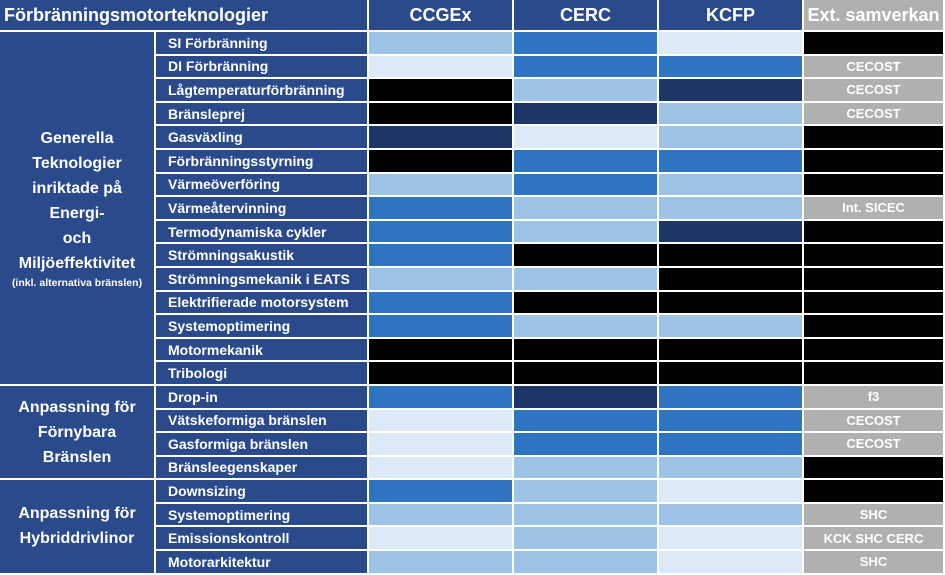  What do you see at coordinates (262, 209) in the screenshot?
I see `row-label: Värmeåtervinning` at bounding box center [262, 209].